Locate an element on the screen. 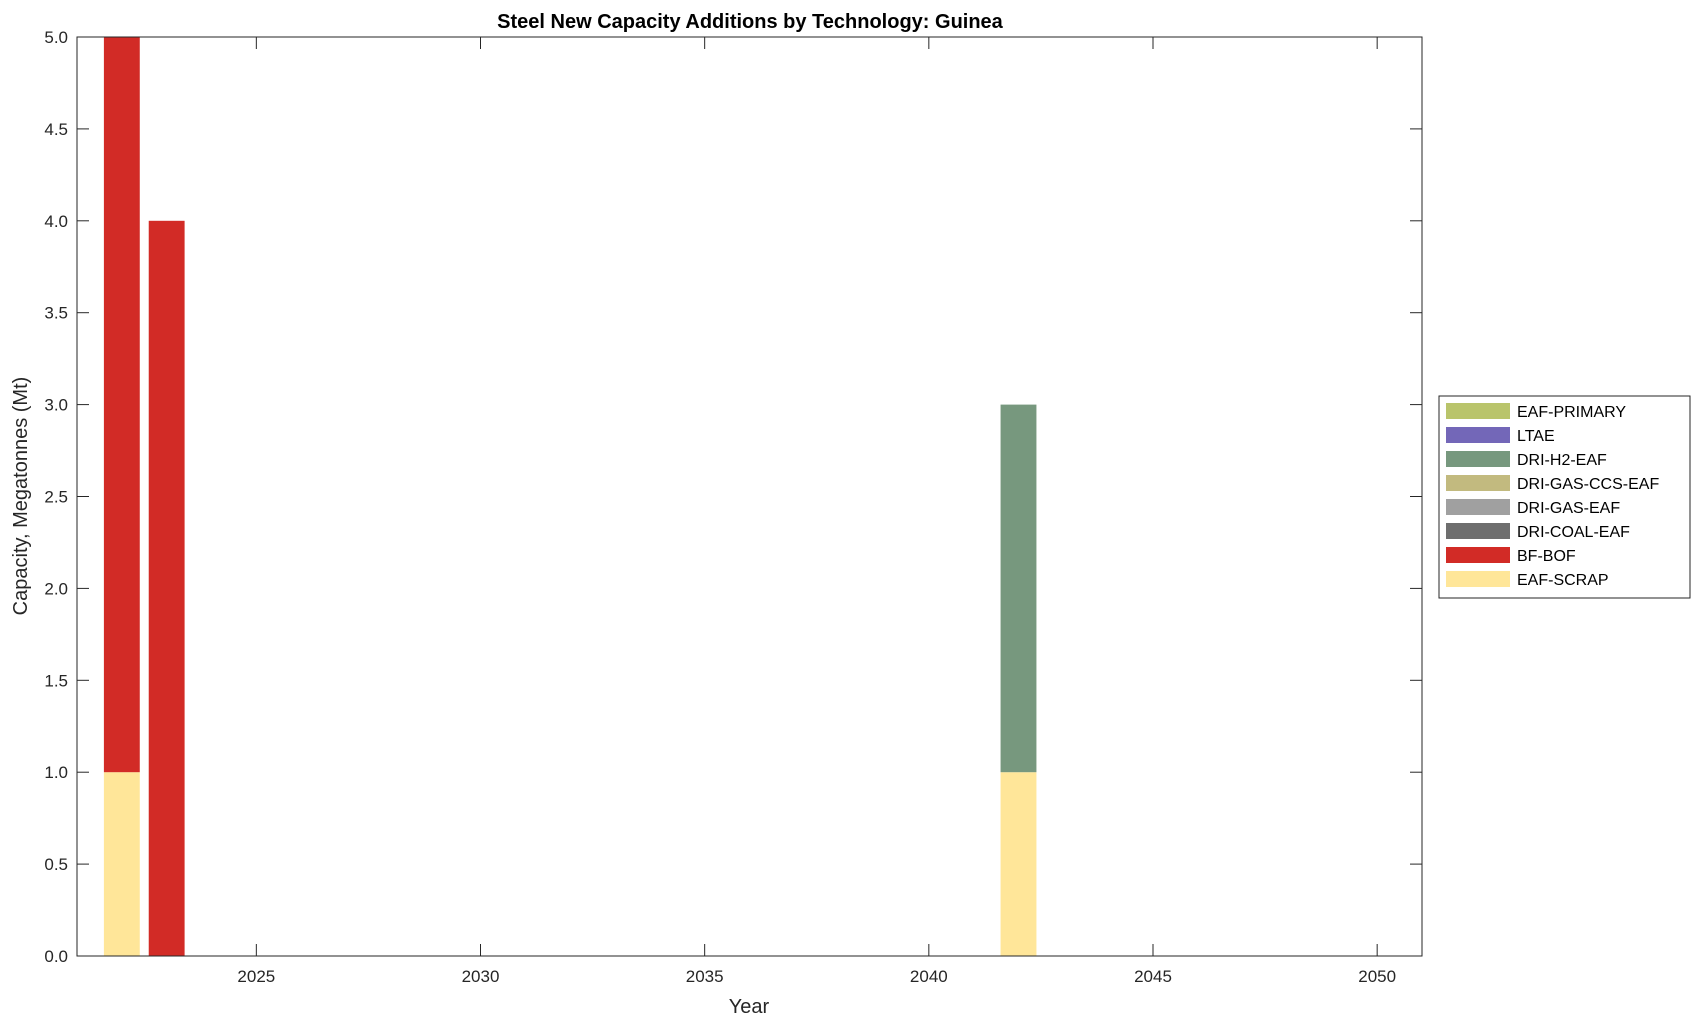  x-tick-label: 2035 is located at coordinates (705, 976).